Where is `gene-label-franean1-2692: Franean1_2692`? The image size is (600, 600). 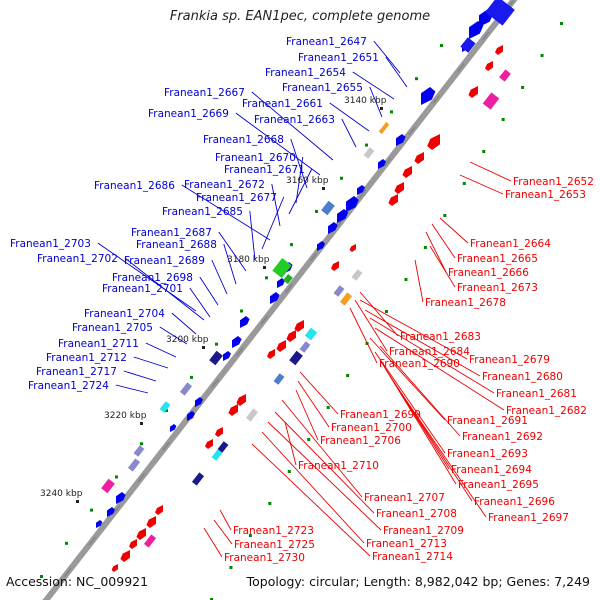
gene-label-franean1-2692: Franean1_2692 is located at coordinates (502, 437).